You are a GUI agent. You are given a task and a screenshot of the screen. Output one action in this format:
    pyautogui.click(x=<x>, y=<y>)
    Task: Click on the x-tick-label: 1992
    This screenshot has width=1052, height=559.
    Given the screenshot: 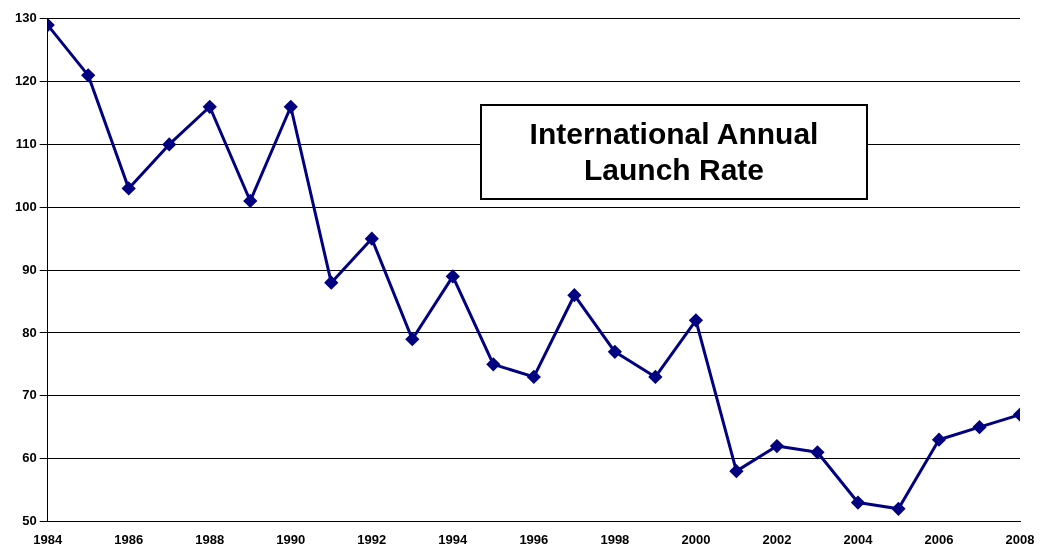 What is the action you would take?
    pyautogui.click(x=372, y=539)
    